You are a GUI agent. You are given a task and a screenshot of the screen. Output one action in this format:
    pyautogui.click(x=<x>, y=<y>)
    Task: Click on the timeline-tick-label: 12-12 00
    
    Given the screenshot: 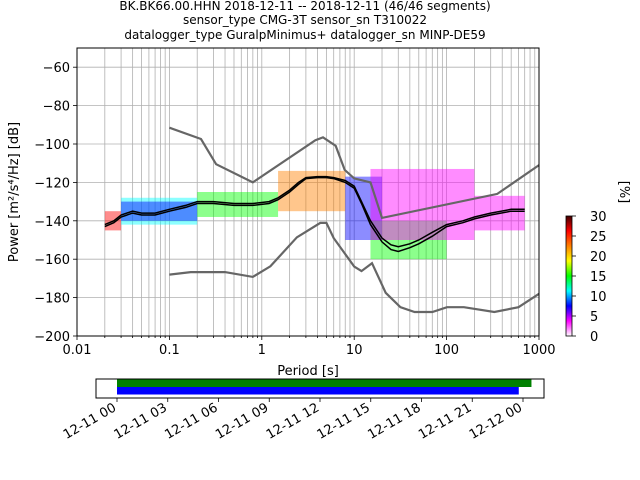 What is the action you would take?
    pyautogui.click(x=496, y=421)
    